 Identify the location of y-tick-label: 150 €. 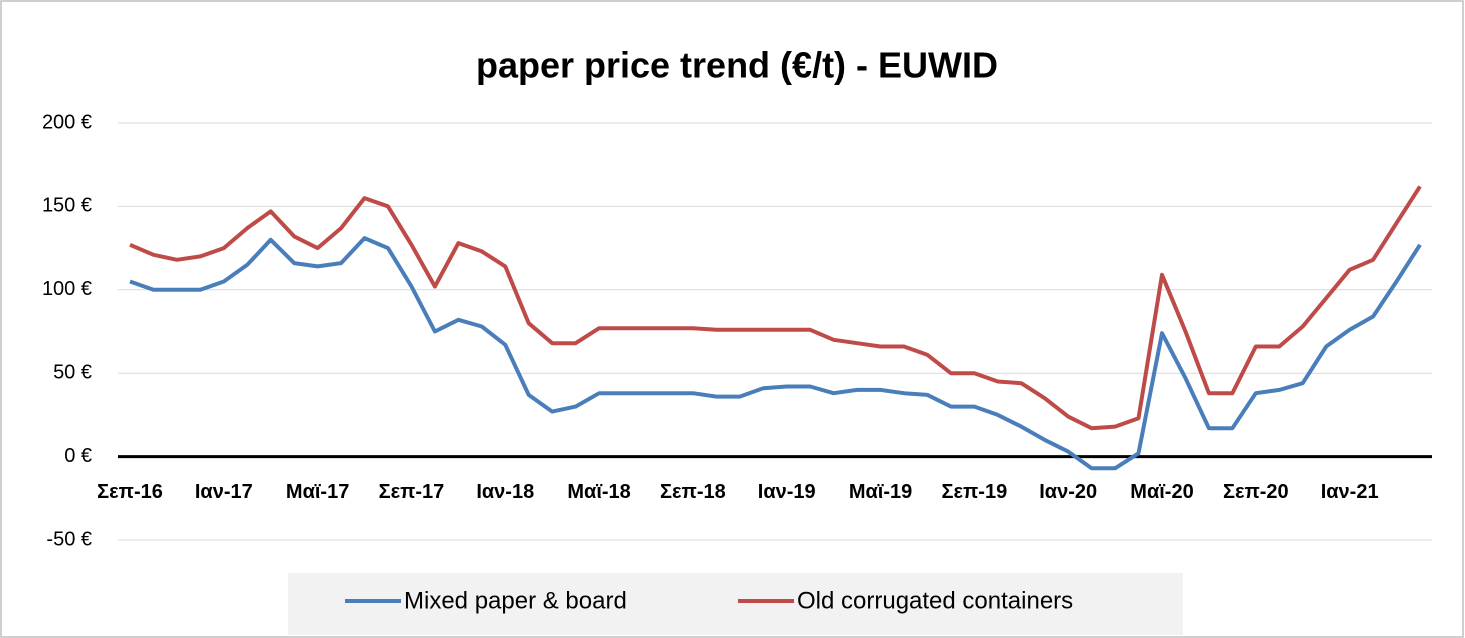
(67, 206).